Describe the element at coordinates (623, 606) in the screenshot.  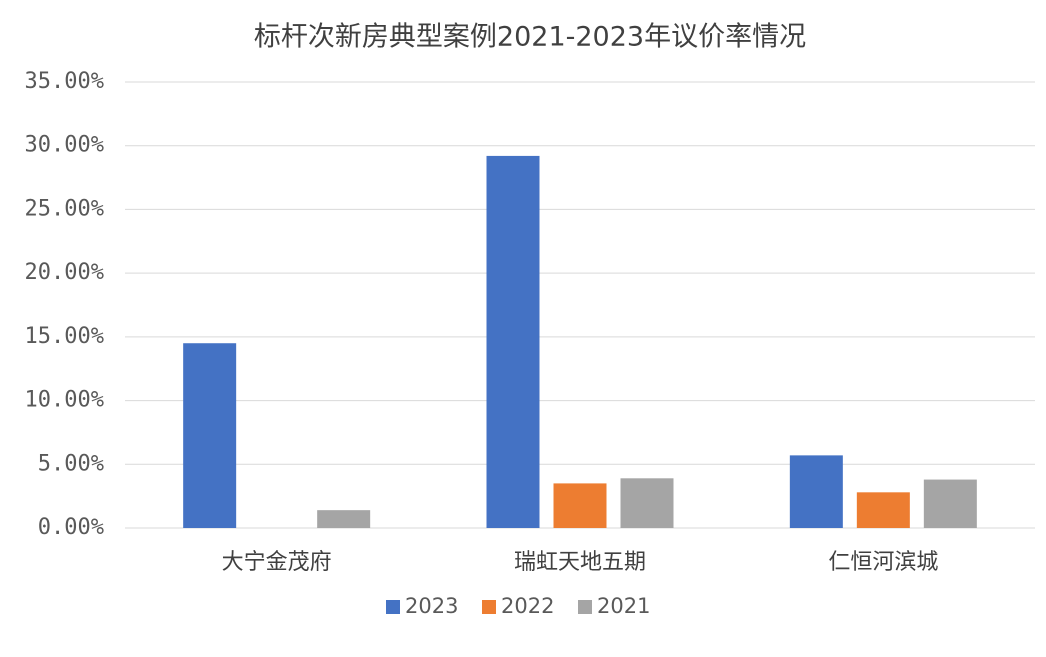
I see `legend-label: 2021` at that location.